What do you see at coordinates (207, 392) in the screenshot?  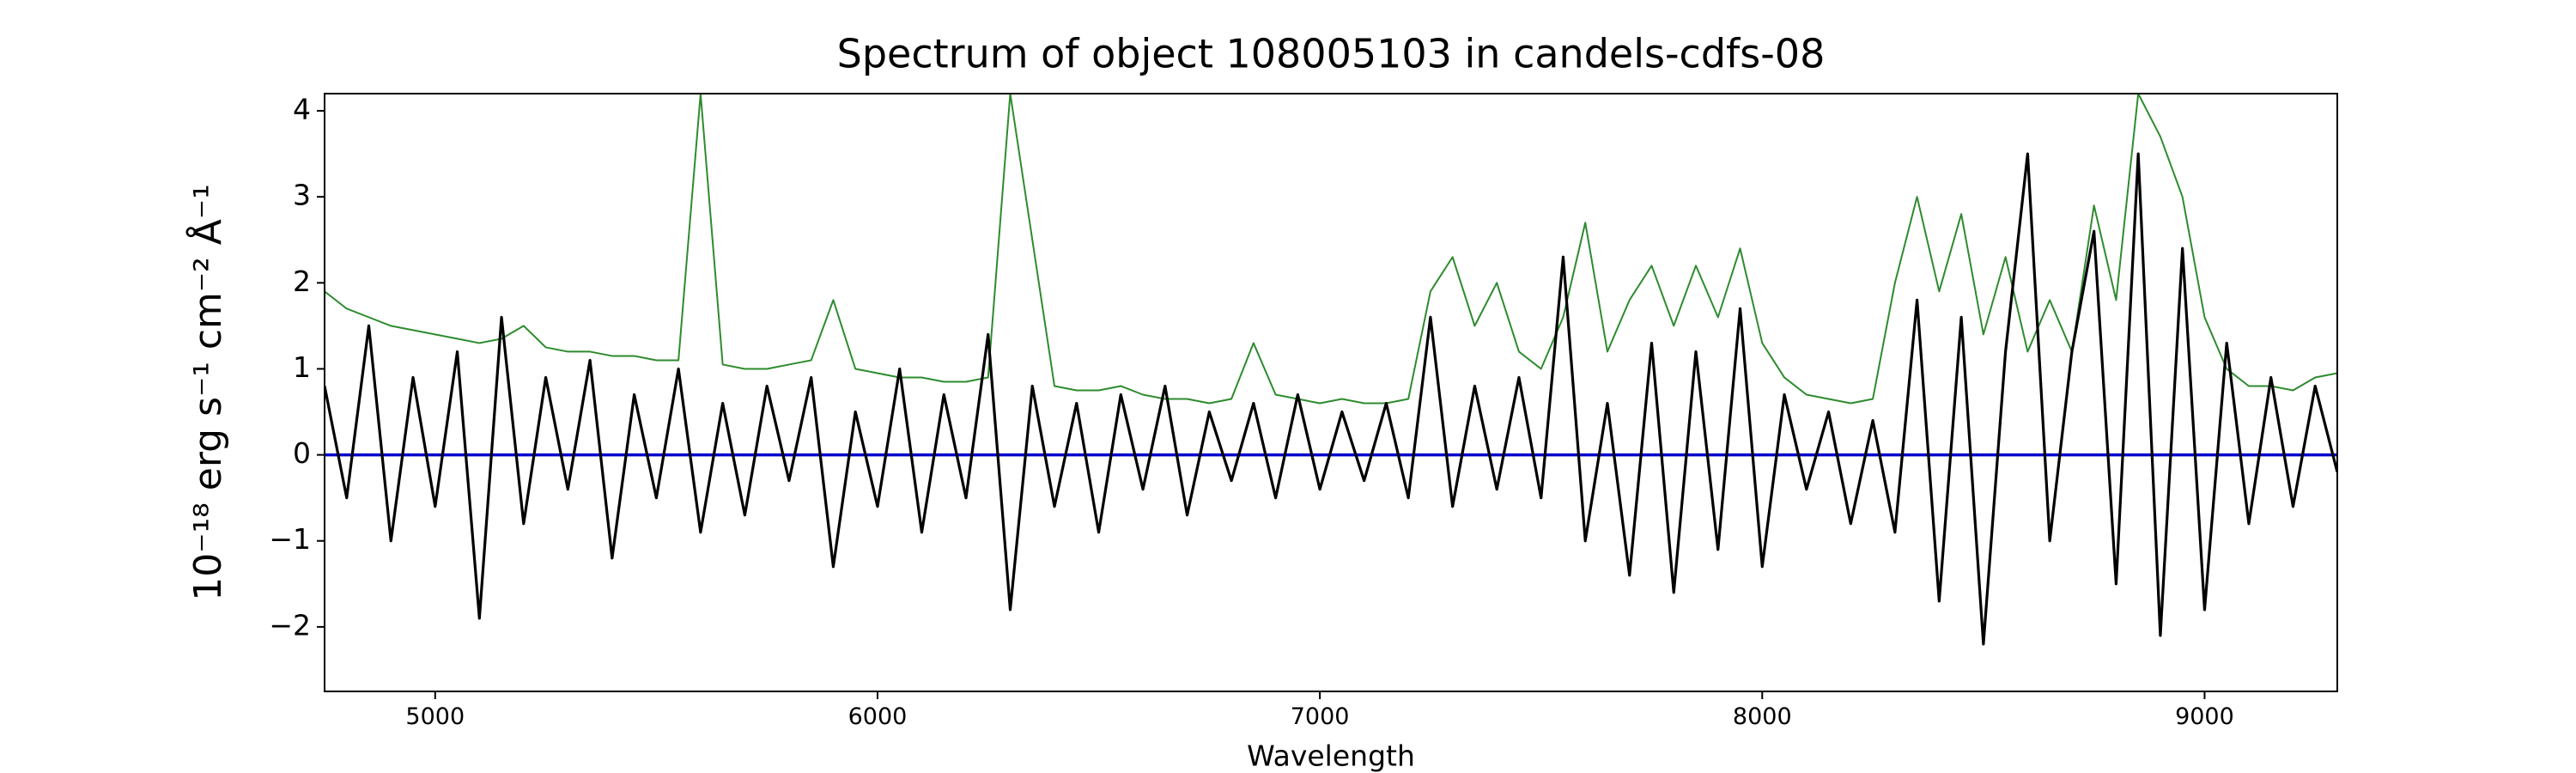 I see `y-axis-label: 10⁻¹⁸ erg s⁻¹ cm⁻² Å⁻¹` at bounding box center [207, 392].